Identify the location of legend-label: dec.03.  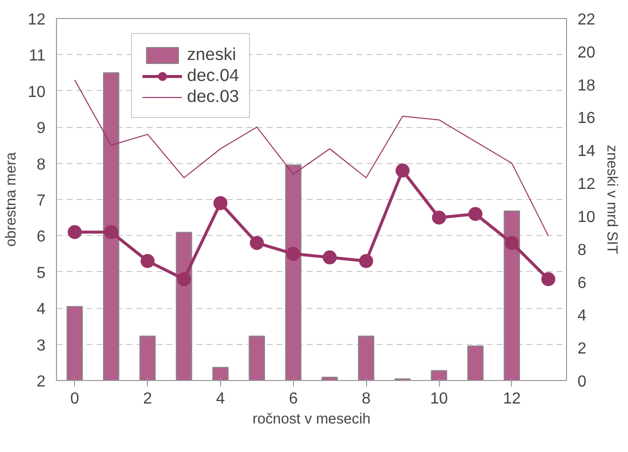
(213, 96).